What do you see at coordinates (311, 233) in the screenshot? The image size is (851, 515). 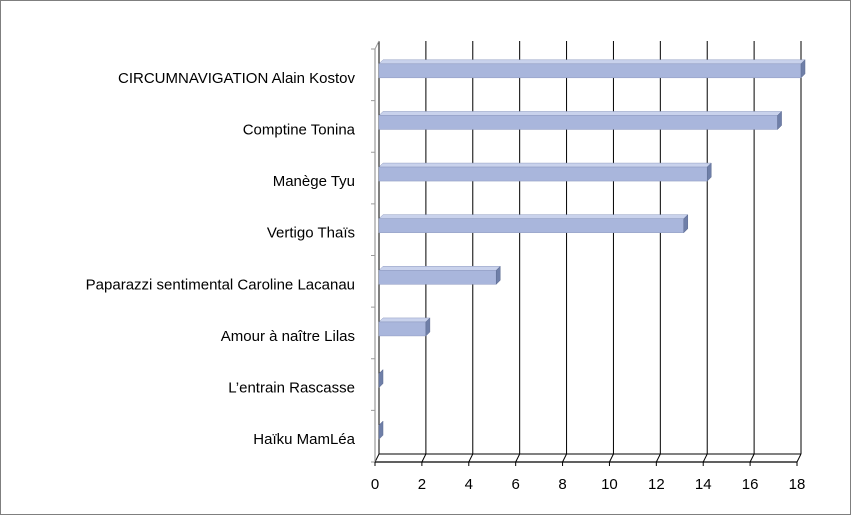 I see `category-label: Vertigo Thaïs` at bounding box center [311, 233].